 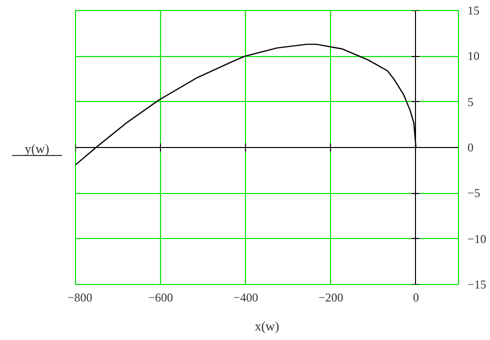 What do you see at coordinates (245, 297) in the screenshot?
I see `x-tick-label: −400` at bounding box center [245, 297].